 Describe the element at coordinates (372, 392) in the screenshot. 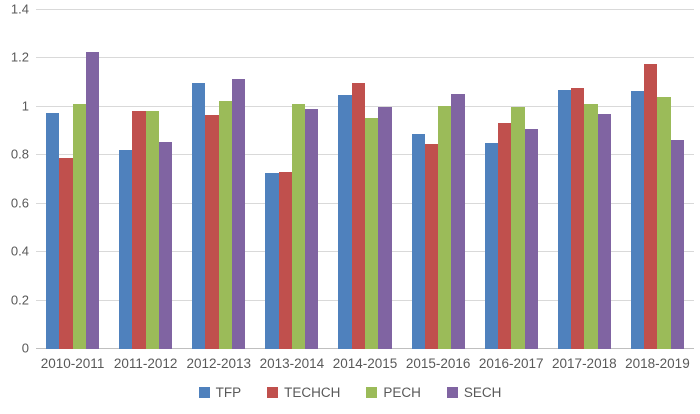

I see `legend-swatch-pech` at that location.